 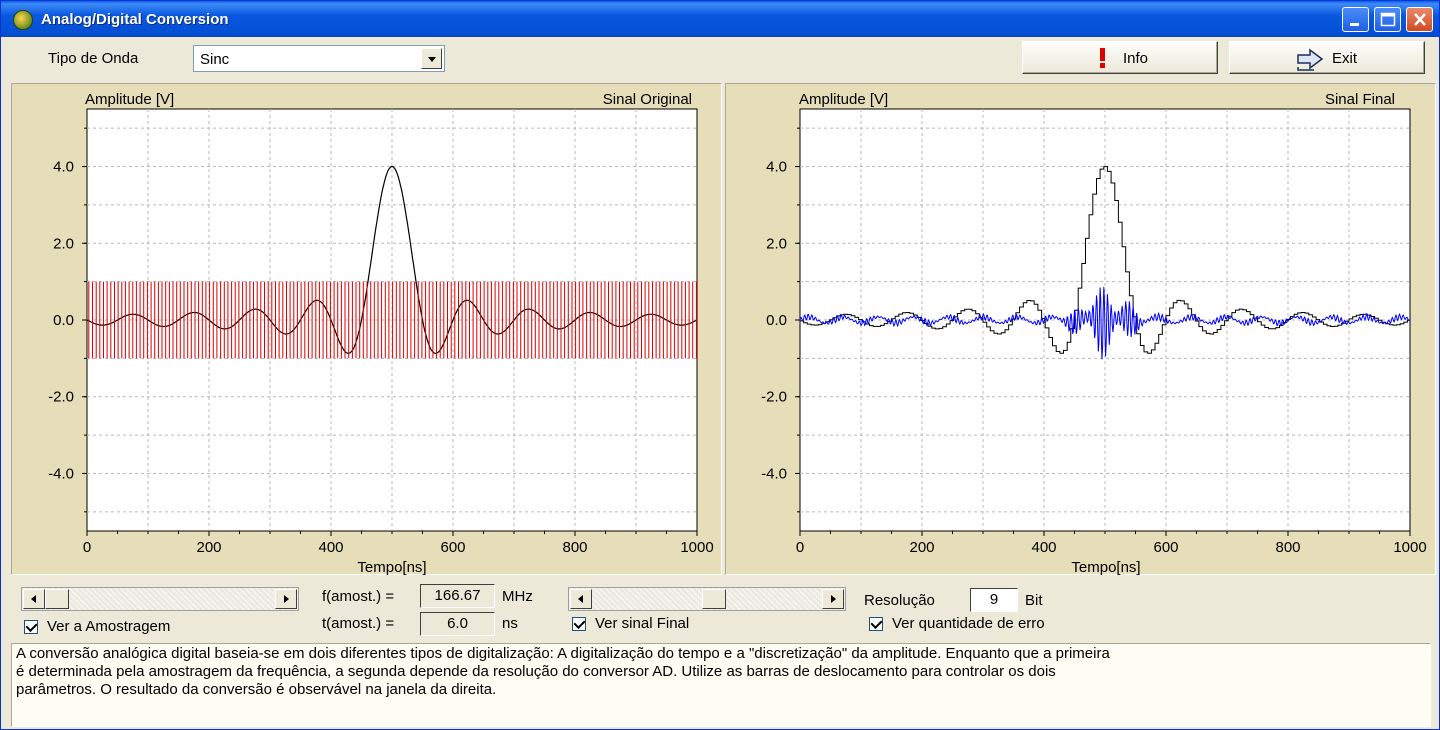 What do you see at coordinates (800, 547) in the screenshot?
I see `right-x-tick-label: 0` at bounding box center [800, 547].